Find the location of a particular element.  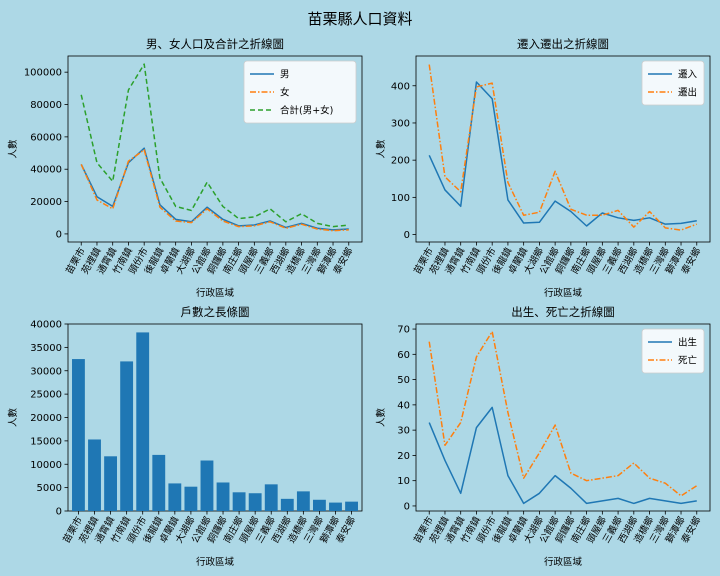

y-tick-label: 400 is located at coordinates (400, 86).